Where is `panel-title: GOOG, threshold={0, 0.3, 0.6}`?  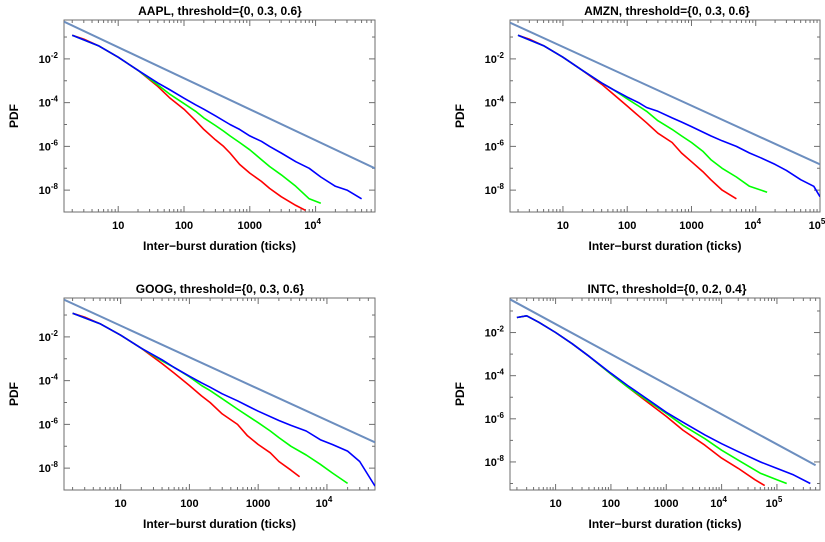 panel-title: GOOG, threshold={0, 0.3, 0.6} is located at coordinates (220, 289).